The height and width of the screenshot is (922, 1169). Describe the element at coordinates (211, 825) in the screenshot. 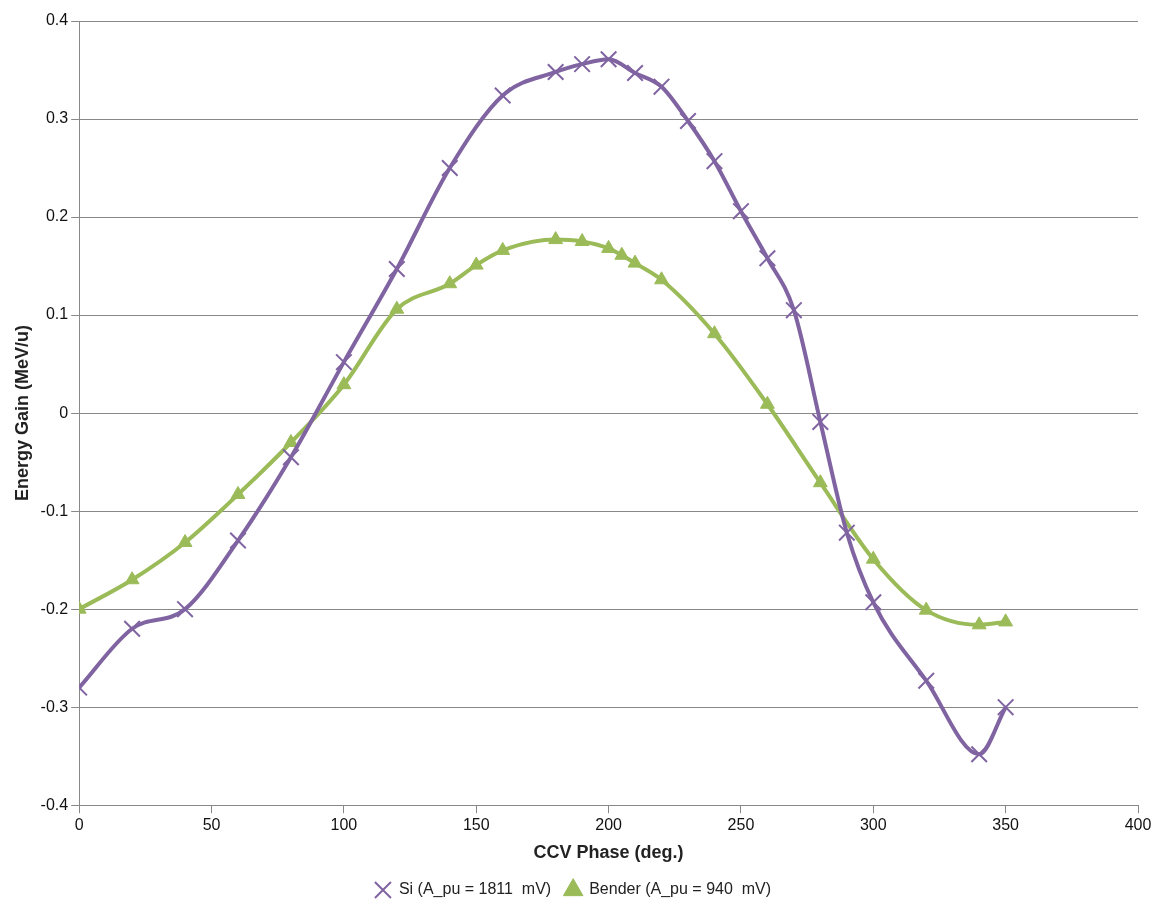

I see `x-tick-label: 50` at that location.